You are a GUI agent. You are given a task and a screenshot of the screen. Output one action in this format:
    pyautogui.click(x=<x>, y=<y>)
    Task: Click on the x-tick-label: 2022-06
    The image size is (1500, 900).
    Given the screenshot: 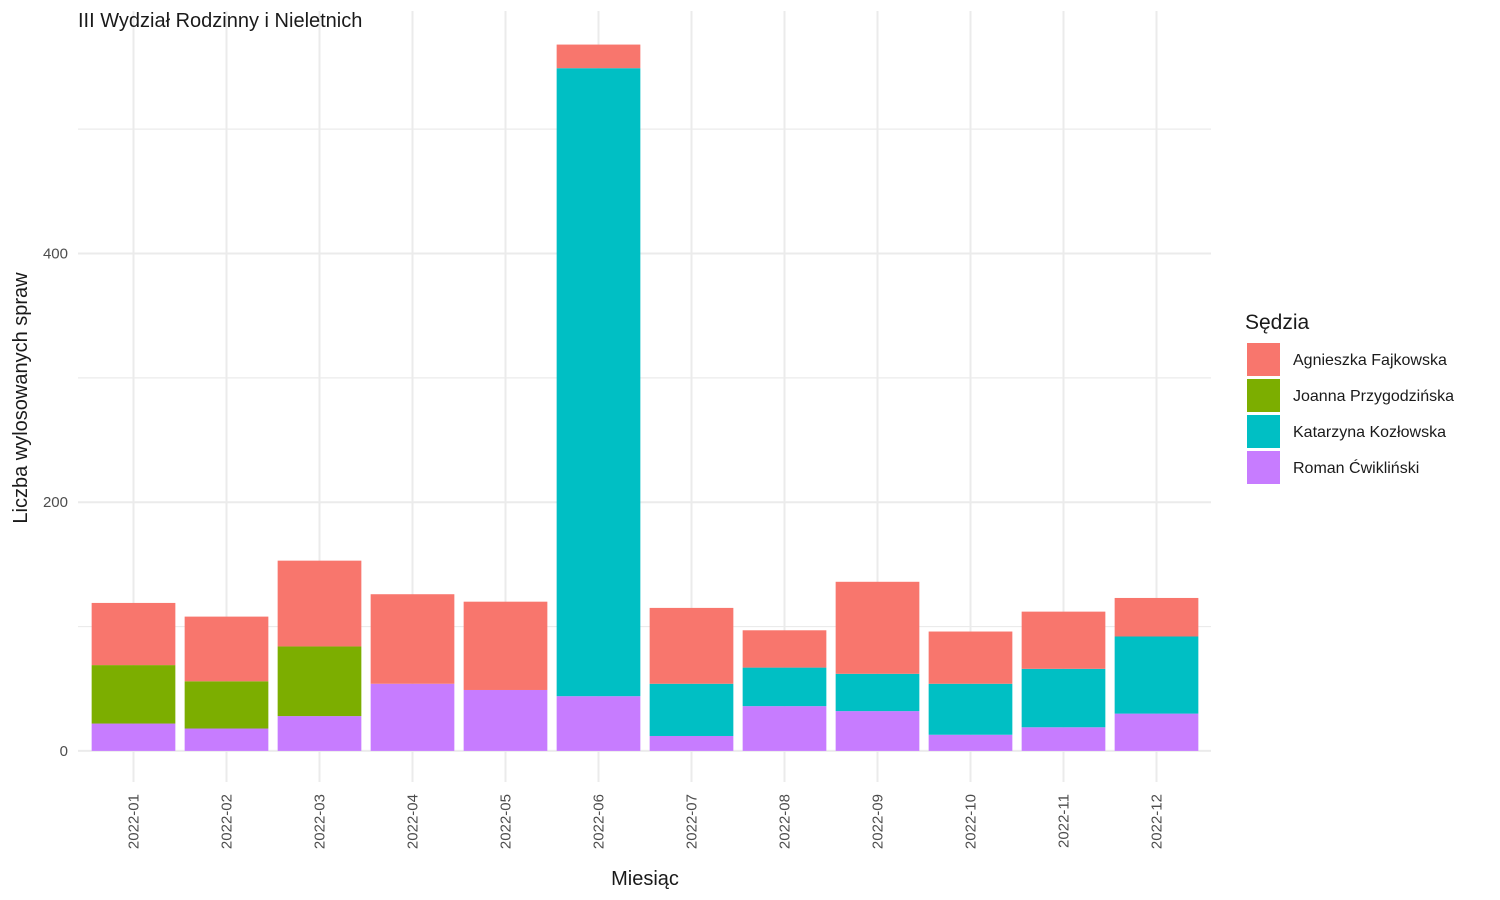 What is the action you would take?
    pyautogui.click(x=599, y=821)
    